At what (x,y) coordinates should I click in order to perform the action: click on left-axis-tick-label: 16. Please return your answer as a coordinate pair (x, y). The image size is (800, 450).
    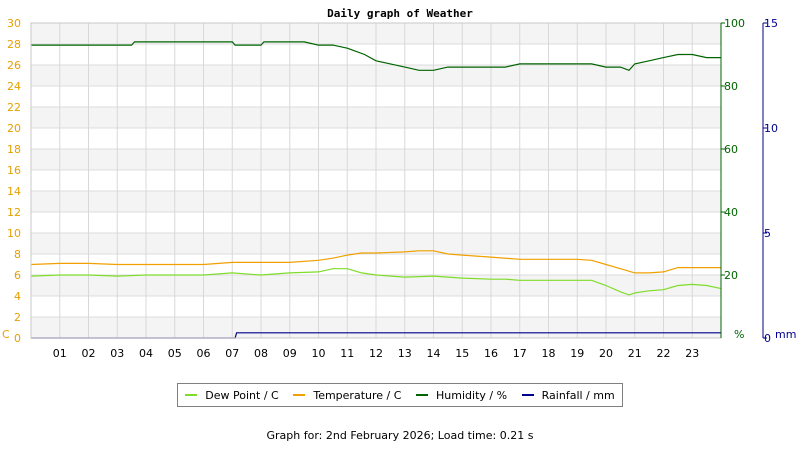
    Looking at the image, I should click on (14, 170).